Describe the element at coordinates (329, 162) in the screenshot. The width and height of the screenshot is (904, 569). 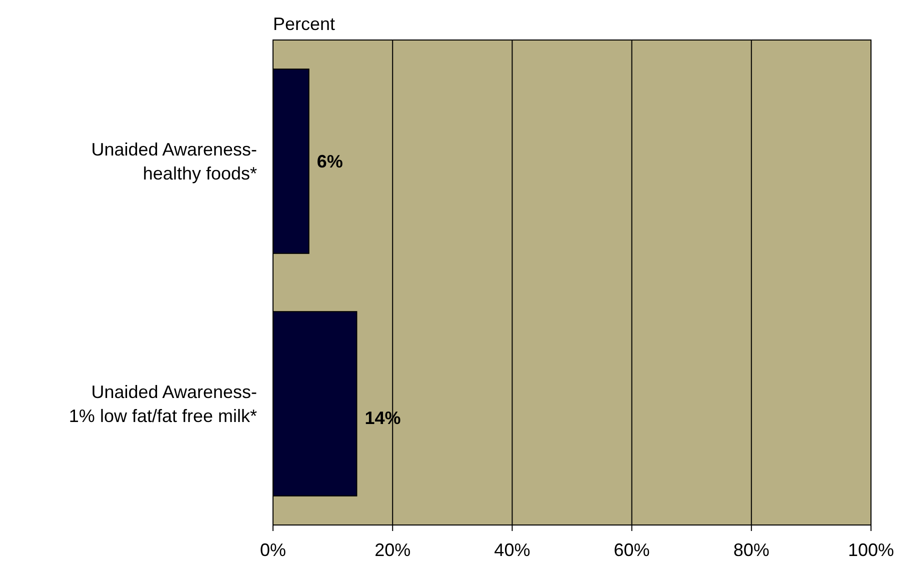
I see `data-label: 6%` at that location.